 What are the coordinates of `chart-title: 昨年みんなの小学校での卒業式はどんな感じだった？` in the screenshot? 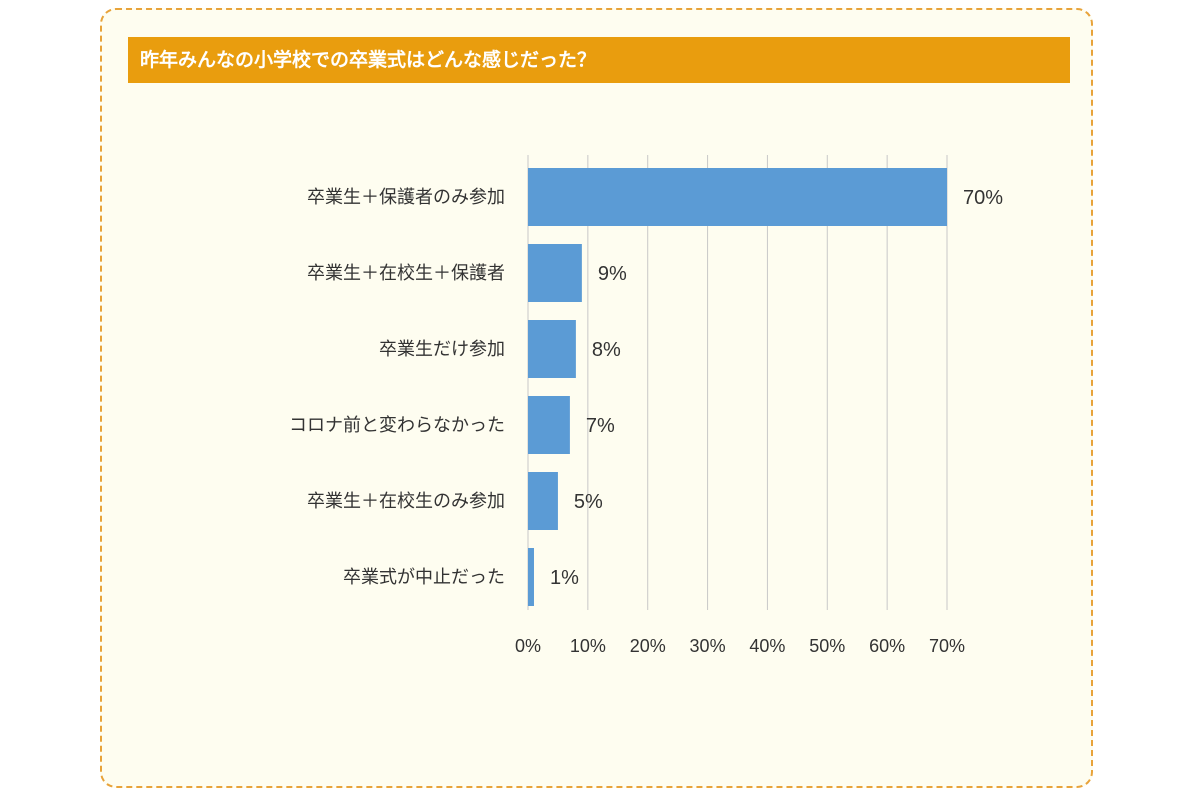 It's located at (599, 60).